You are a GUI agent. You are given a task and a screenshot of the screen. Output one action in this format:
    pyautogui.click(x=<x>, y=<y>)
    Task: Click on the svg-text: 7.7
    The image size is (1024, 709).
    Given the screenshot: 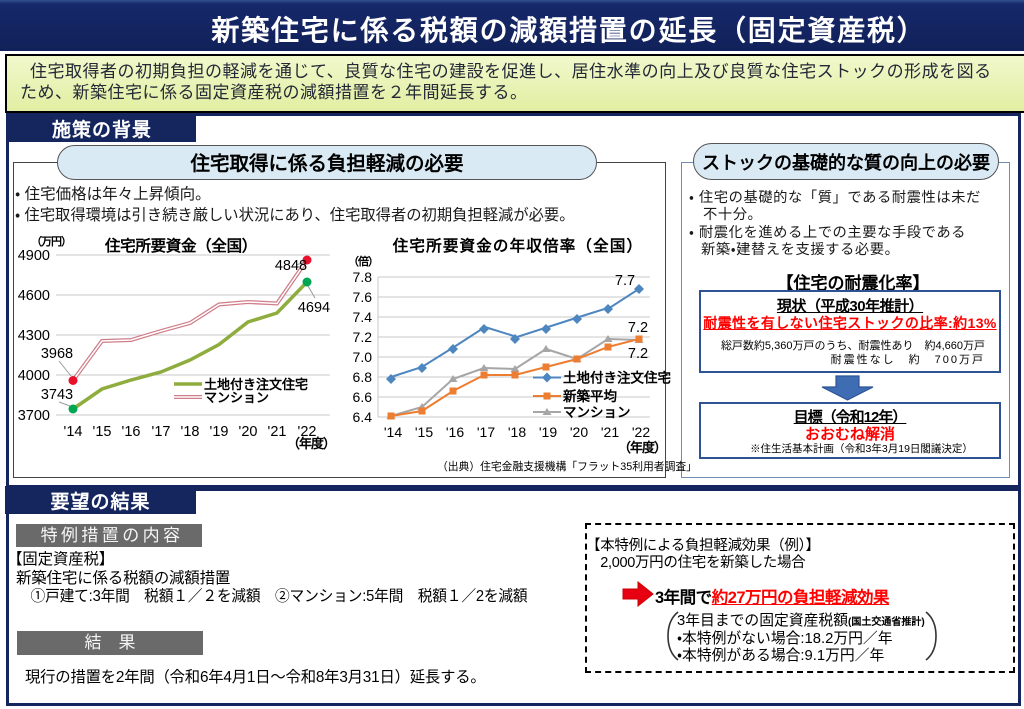 What is the action you would take?
    pyautogui.click(x=625, y=281)
    